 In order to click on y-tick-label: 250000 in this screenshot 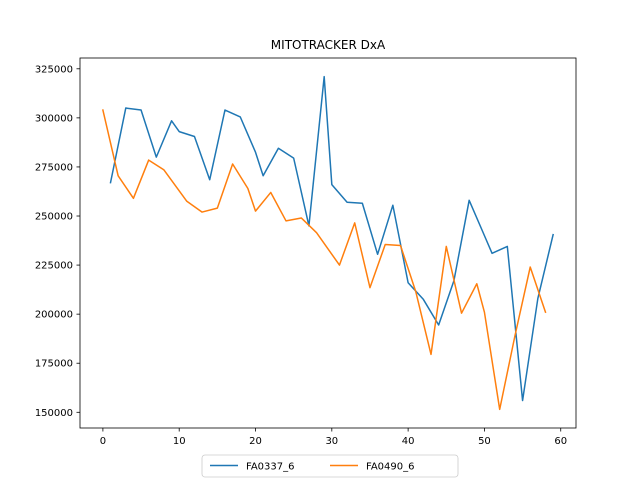, I will do `click(54, 217)`.